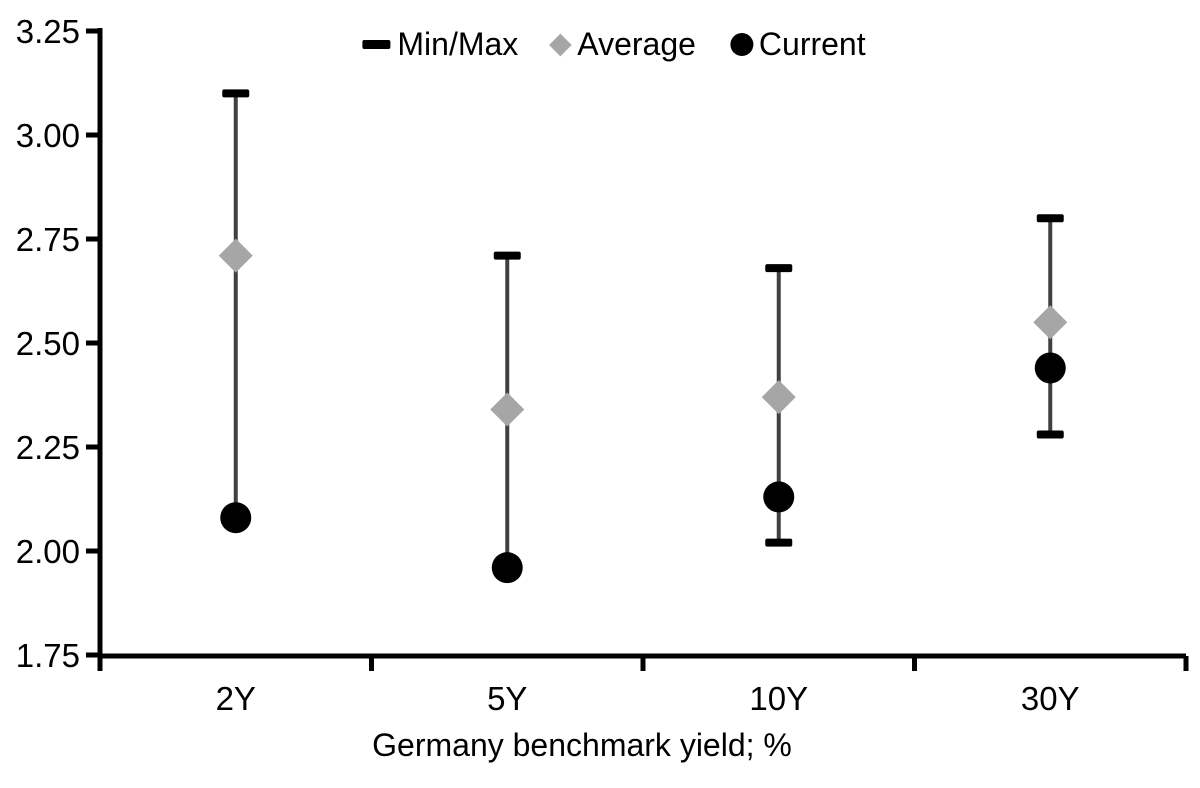 The height and width of the screenshot is (788, 1200). What do you see at coordinates (236, 93) in the screenshot?
I see `max-cap-2Y` at bounding box center [236, 93].